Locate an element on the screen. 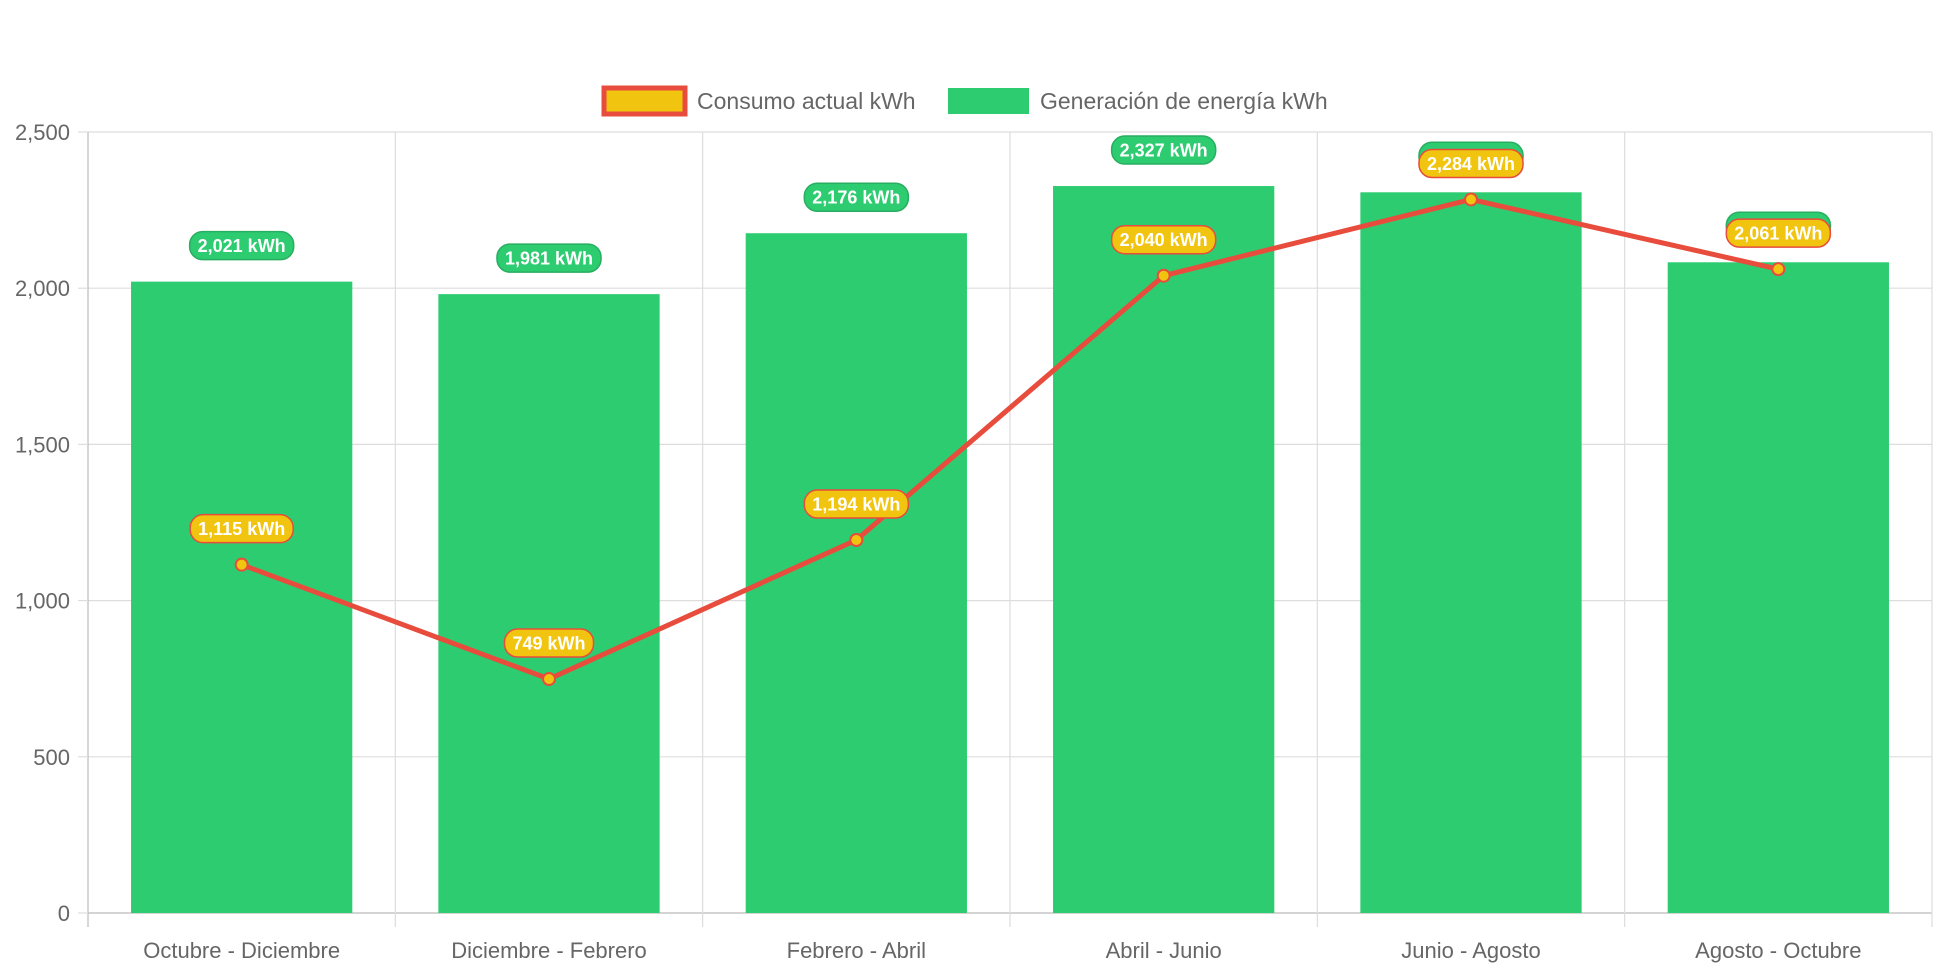 Image resolution: width=1942 pixels, height=970 pixels. x-tick-label: Agosto - Octubre is located at coordinates (1778, 950).